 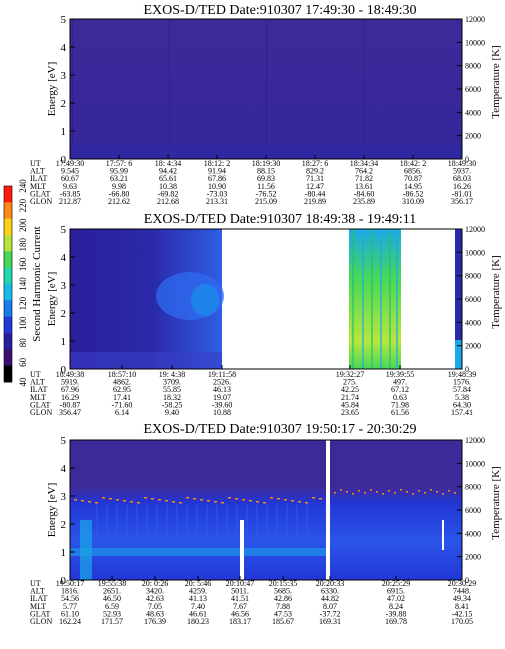 I want to click on ephemeris-value: 18:12: 2, so click(x=217, y=163).